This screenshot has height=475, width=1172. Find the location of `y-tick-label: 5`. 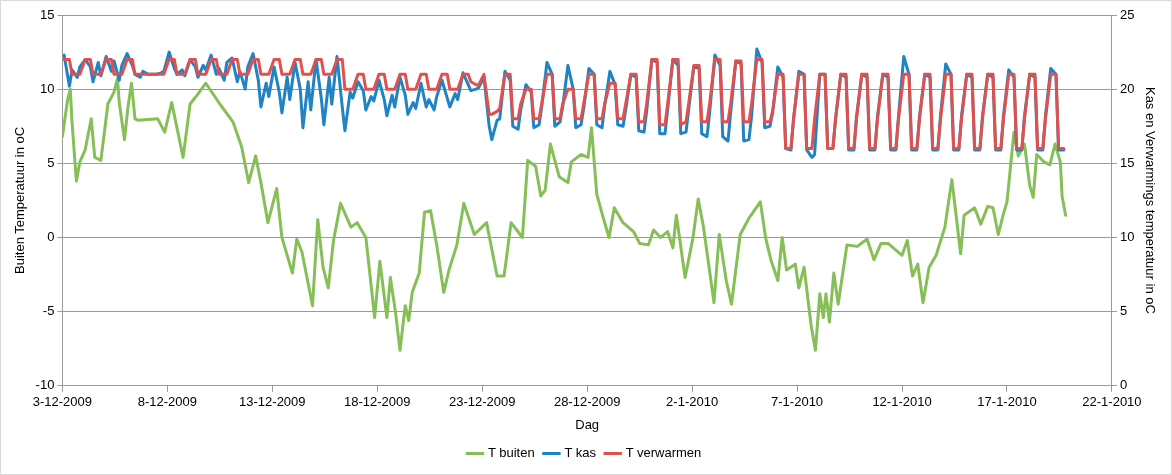

y-tick-label: 5 is located at coordinates (51, 162).